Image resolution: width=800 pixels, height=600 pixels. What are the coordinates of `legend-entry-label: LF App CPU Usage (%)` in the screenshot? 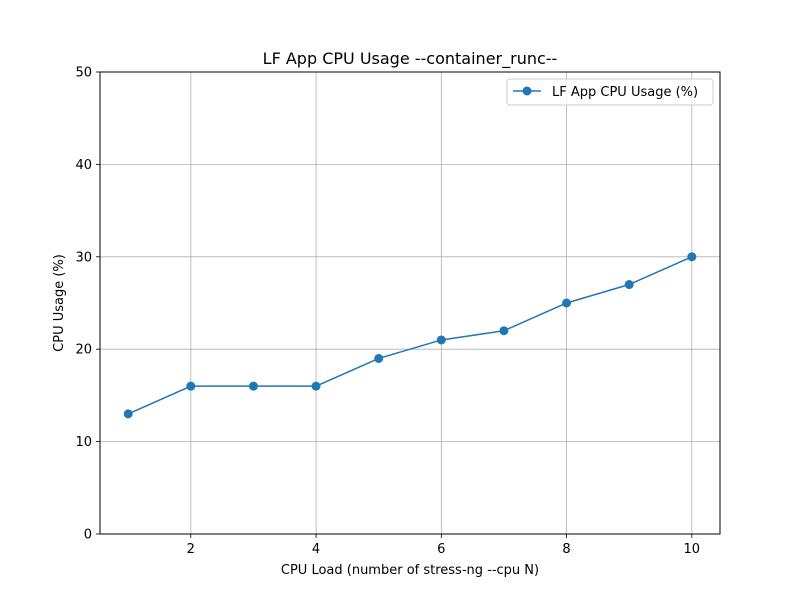 It's located at (625, 92).